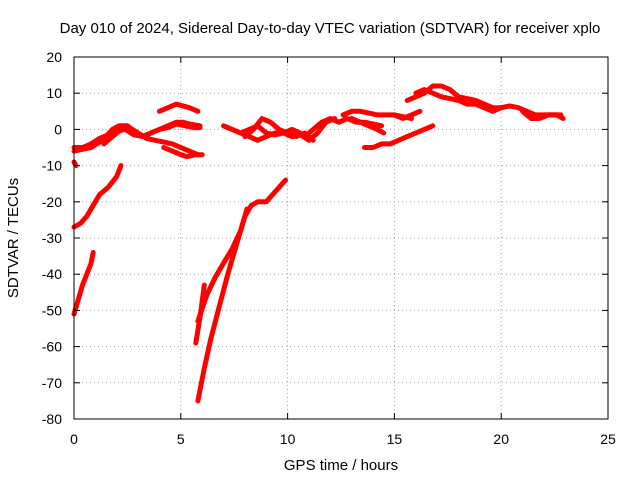 This screenshot has height=480, width=640. What do you see at coordinates (608, 439) in the screenshot?
I see `x-tick-label: 25` at bounding box center [608, 439].